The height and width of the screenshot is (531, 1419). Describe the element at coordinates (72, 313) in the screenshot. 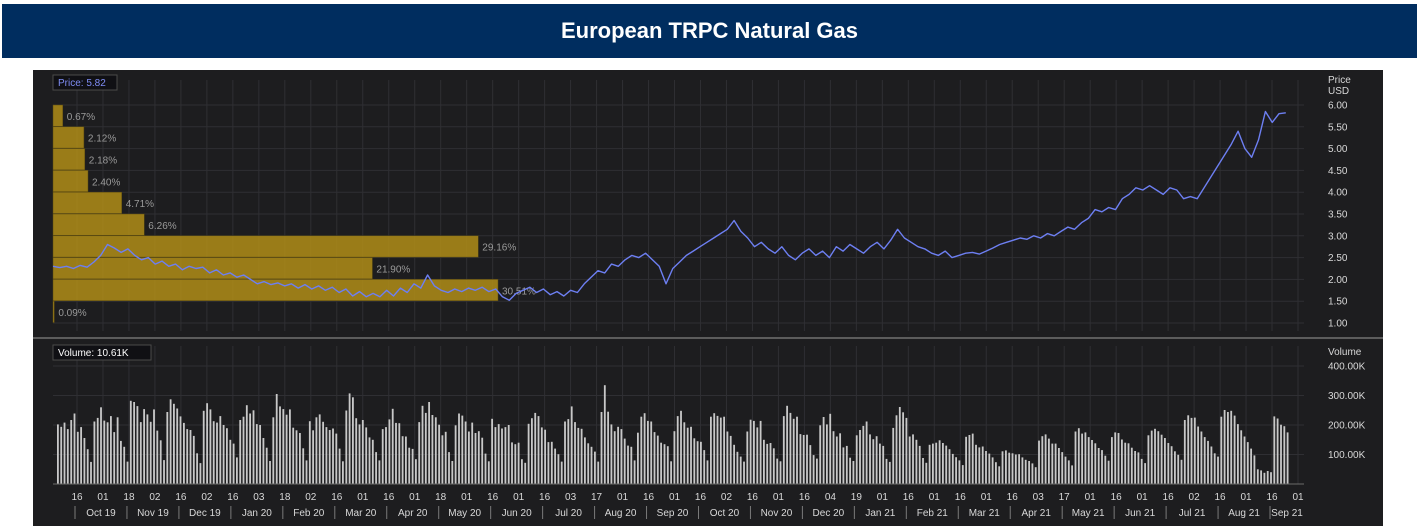

I see `volume-profile-label: 0.09%` at that location.